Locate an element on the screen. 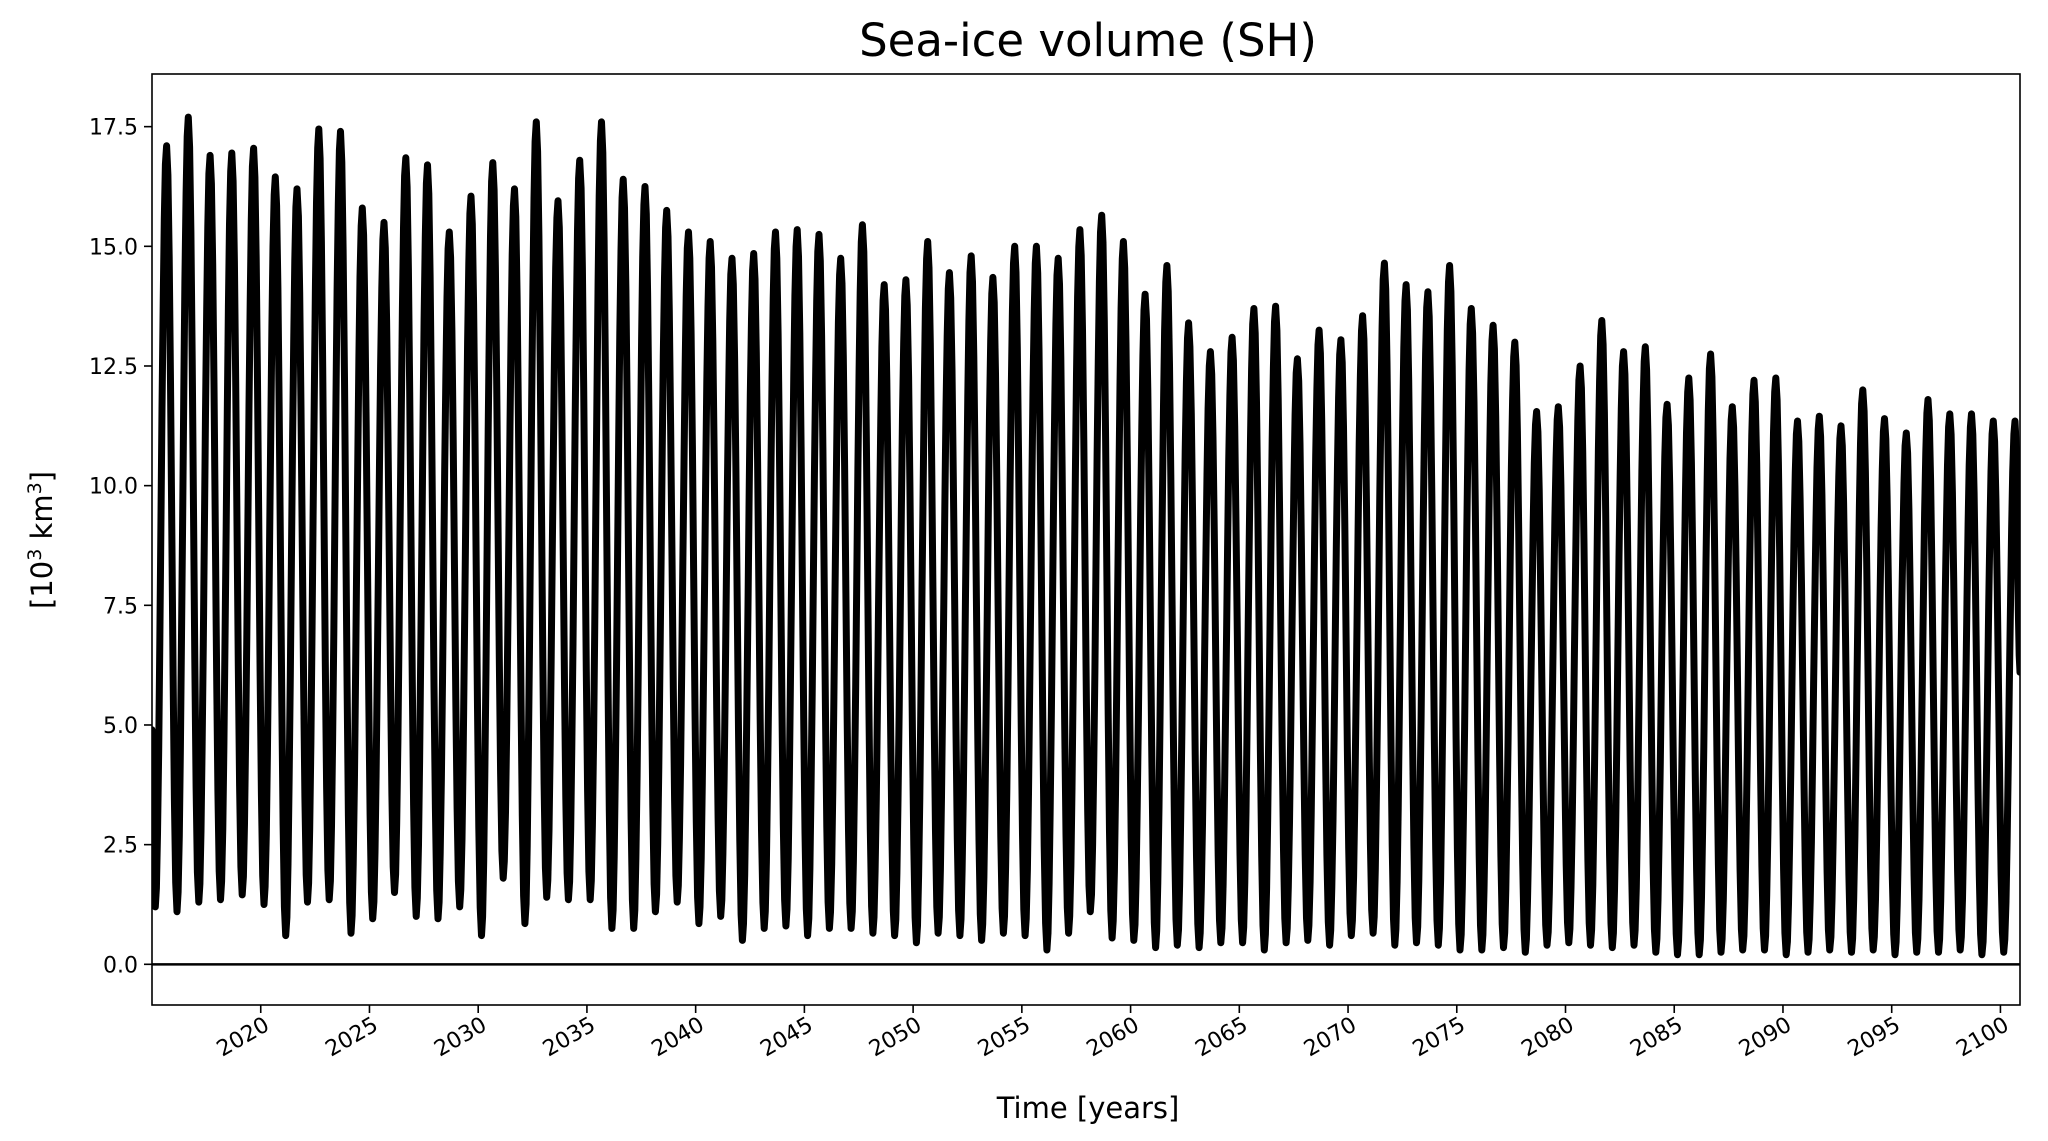 The width and height of the screenshot is (2048, 1141). y-tick-label: 17.5 is located at coordinates (113, 128).